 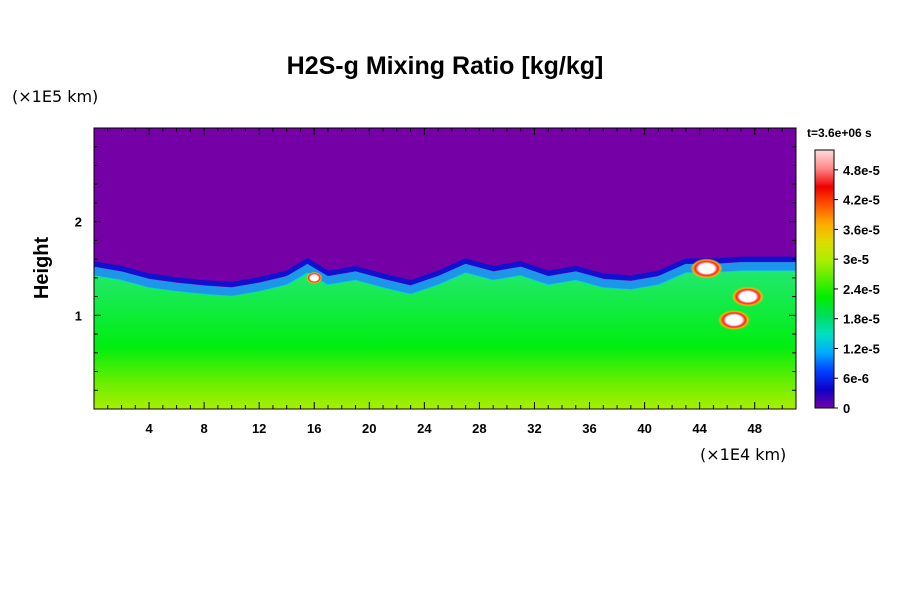 I want to click on time-label: t=3.6e+06 s, so click(x=839, y=133).